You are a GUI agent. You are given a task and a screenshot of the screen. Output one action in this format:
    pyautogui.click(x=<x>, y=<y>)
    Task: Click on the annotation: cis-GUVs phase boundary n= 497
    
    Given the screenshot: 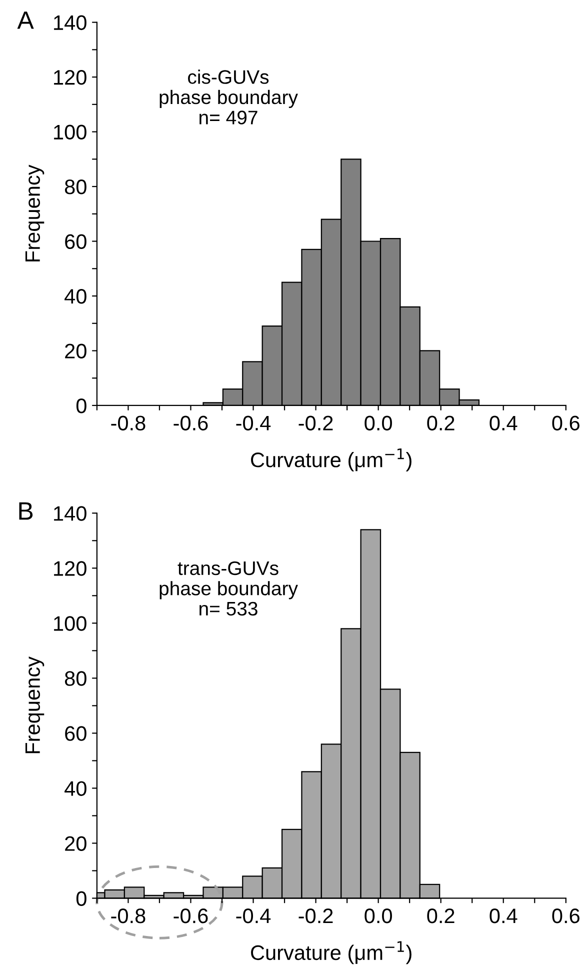 What is the action you would take?
    pyautogui.click(x=229, y=97)
    